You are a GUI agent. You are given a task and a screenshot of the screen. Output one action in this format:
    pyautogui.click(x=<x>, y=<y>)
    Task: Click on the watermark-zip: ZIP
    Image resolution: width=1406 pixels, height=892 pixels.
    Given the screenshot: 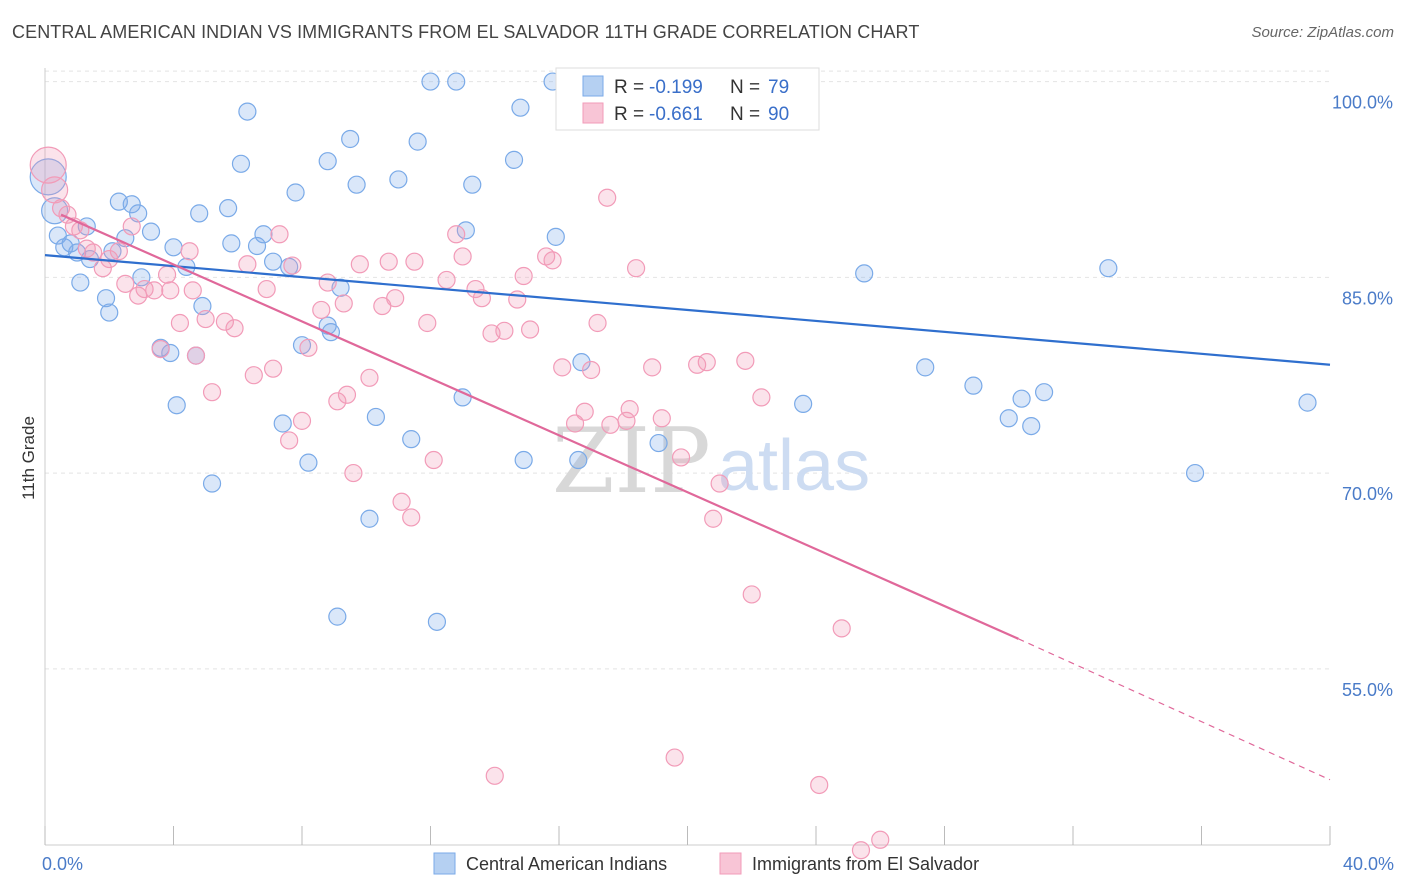 What is the action you would take?
    pyautogui.click(x=631, y=461)
    